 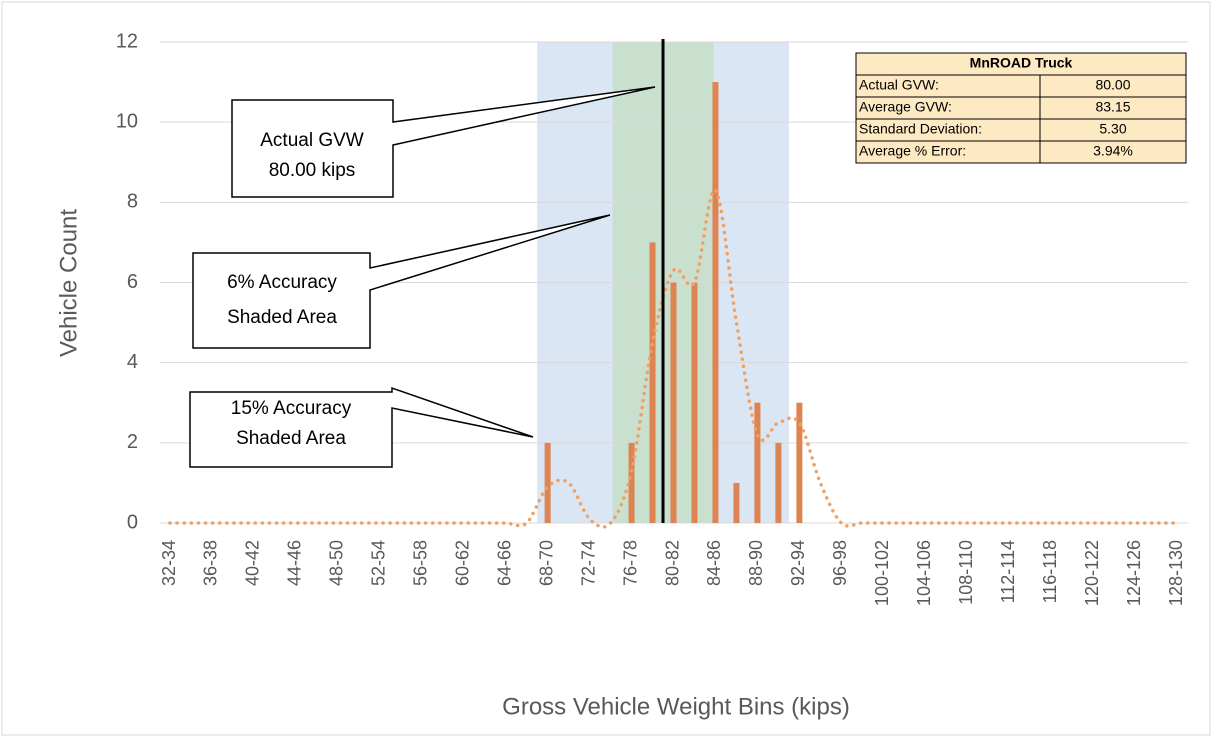 I want to click on x-tick-label: 40-42, so click(x=253, y=563).